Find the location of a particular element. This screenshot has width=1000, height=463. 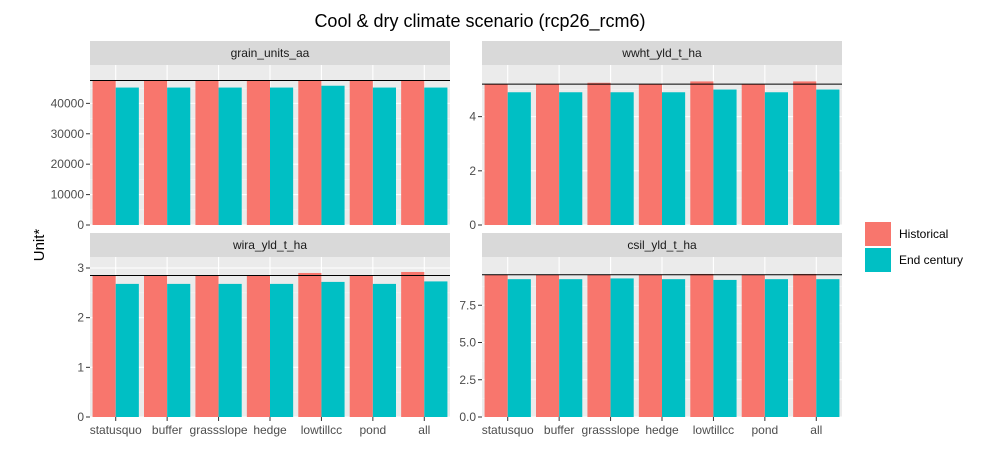

y-axis-label: Unit* is located at coordinates (39, 245).